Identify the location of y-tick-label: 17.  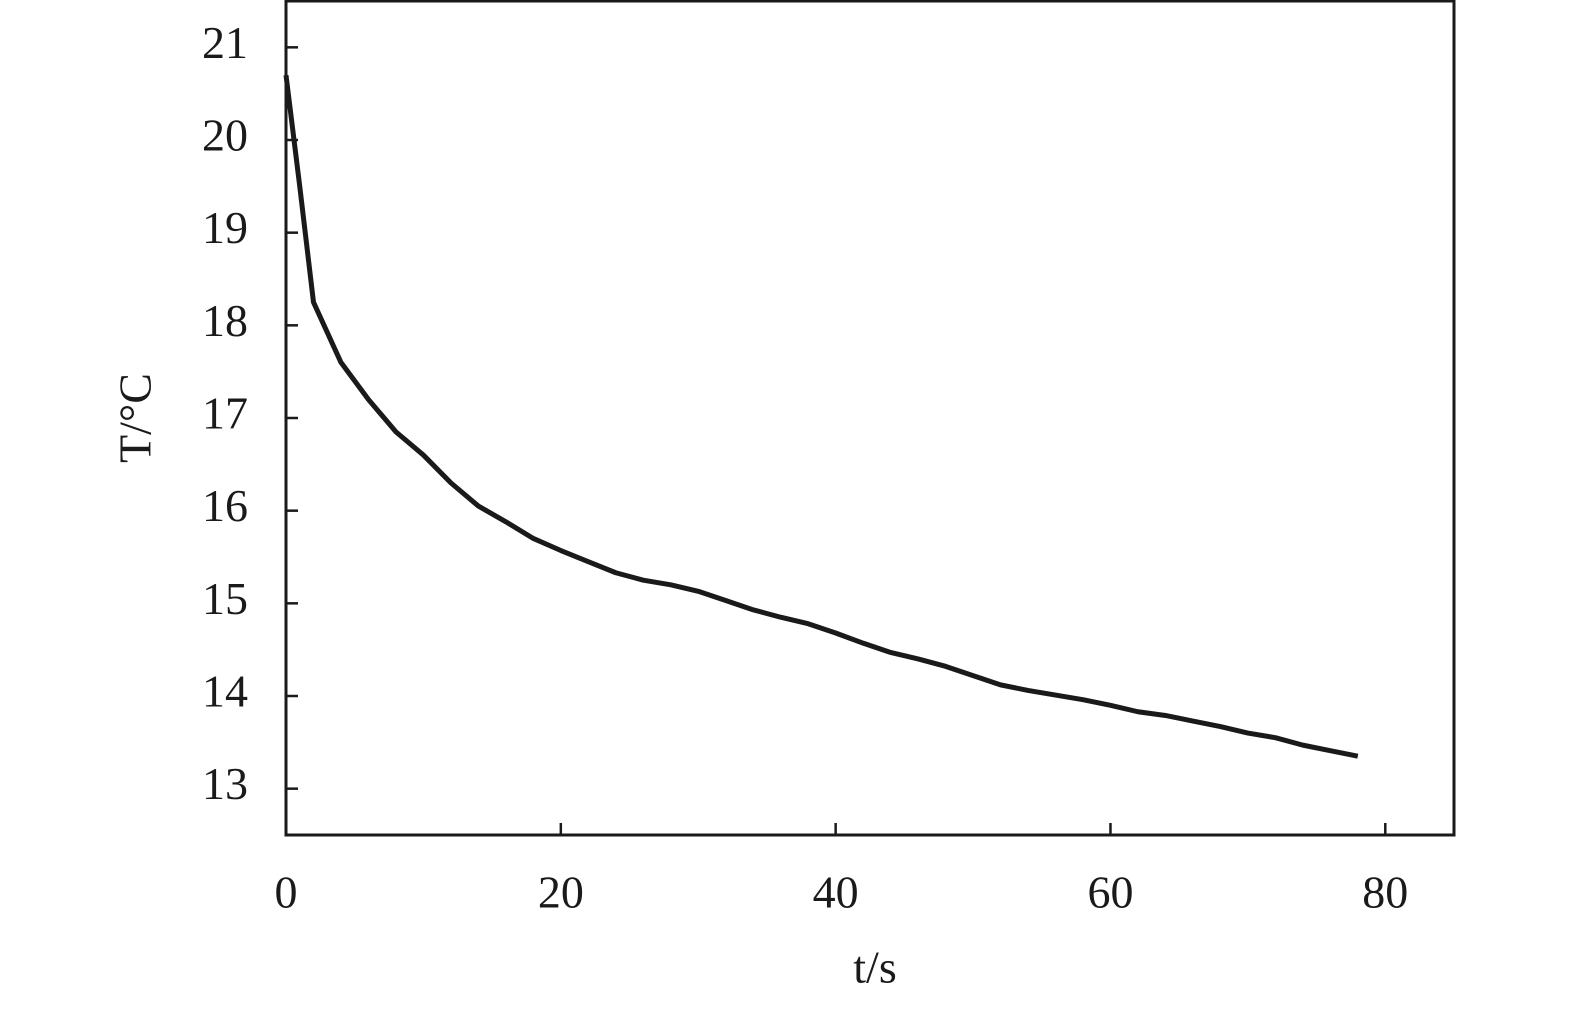
(225, 413).